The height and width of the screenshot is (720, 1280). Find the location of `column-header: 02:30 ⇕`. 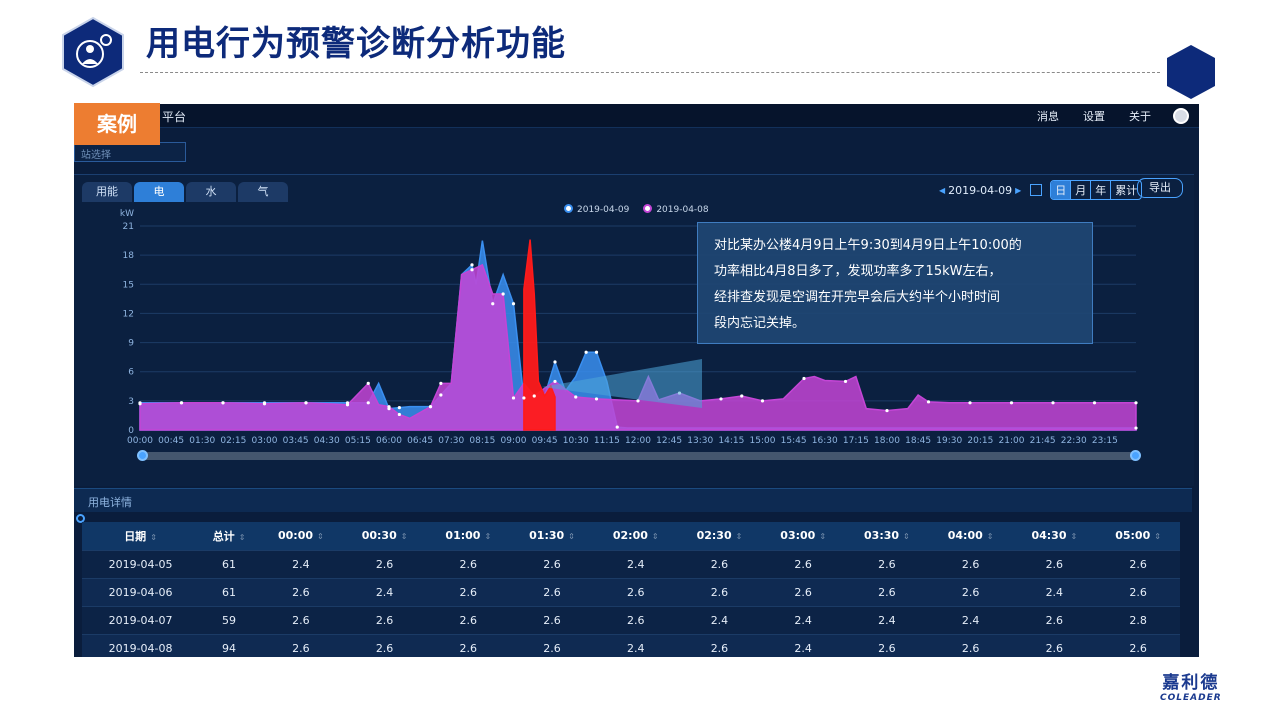

column-header: 02:30 ⇕ is located at coordinates (719, 536).